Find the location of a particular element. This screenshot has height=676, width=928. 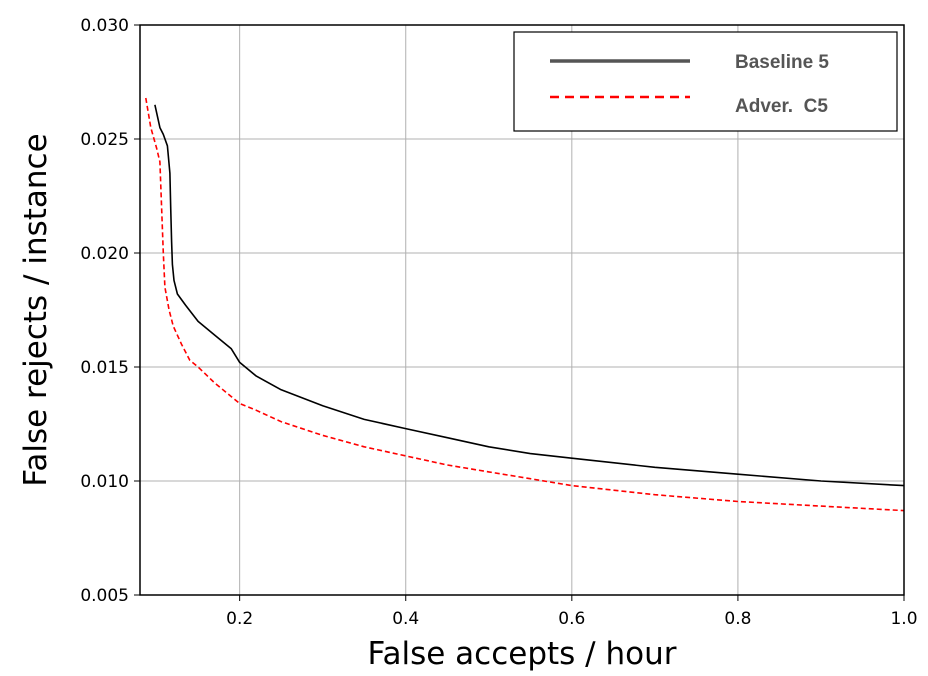

x-axis-label: False accepts / hour is located at coordinates (522, 654).